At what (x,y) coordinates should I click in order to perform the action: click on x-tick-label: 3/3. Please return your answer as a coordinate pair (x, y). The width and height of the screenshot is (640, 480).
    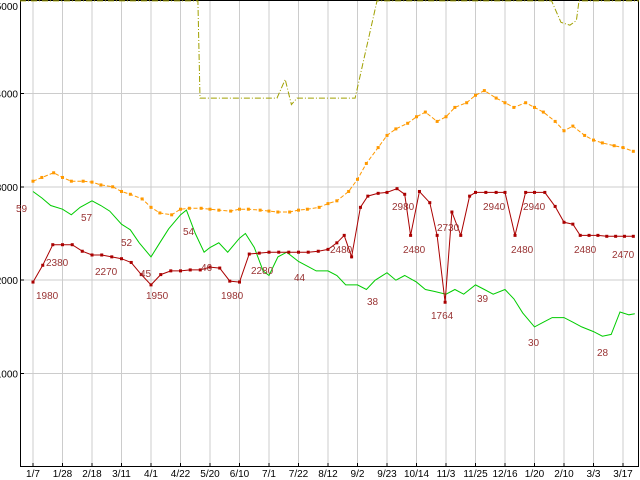
    Looking at the image, I should click on (594, 474).